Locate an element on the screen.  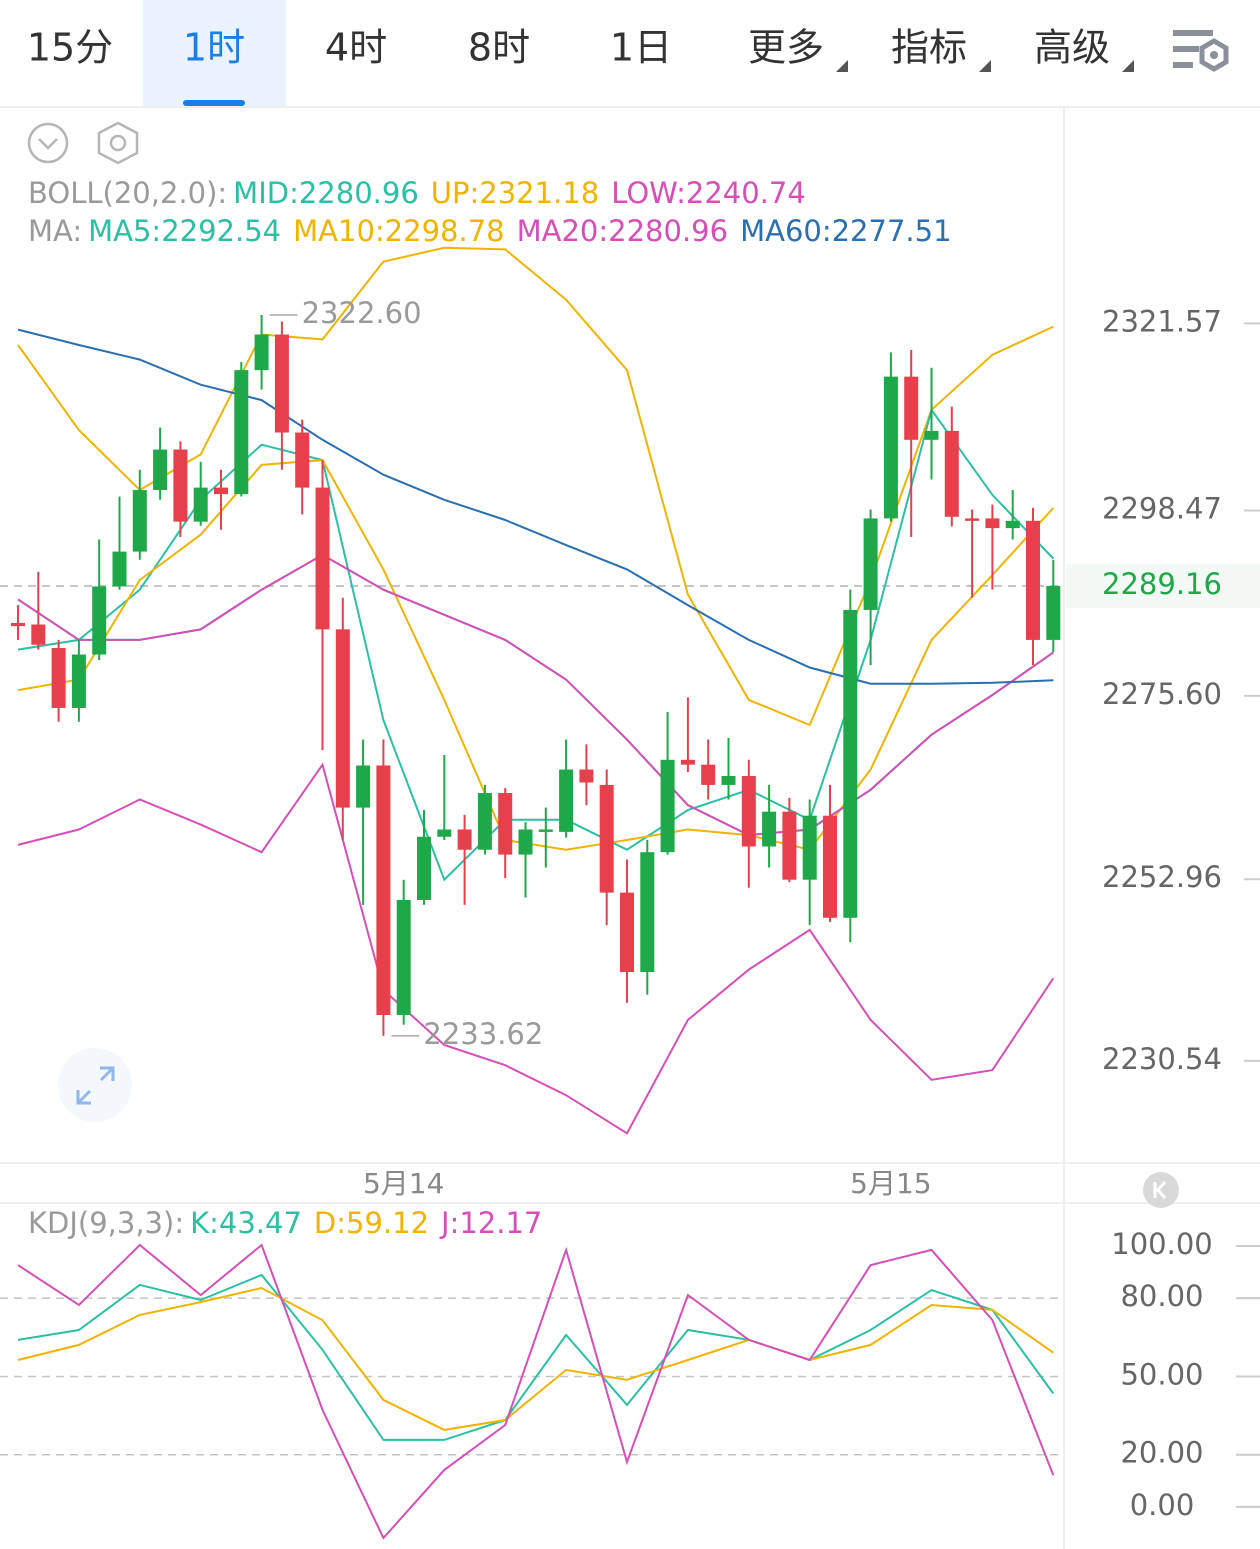
legend-item: MID:2280.96 is located at coordinates (326, 193).